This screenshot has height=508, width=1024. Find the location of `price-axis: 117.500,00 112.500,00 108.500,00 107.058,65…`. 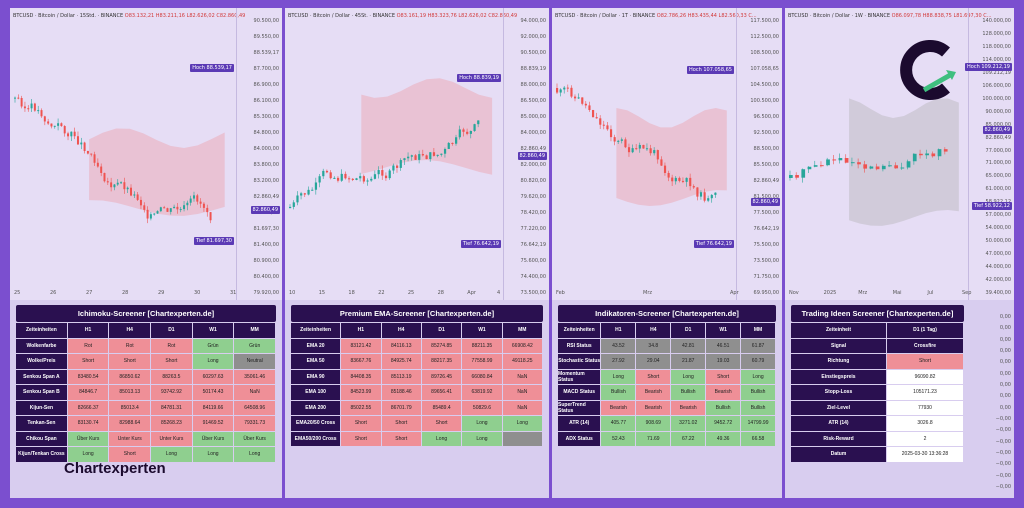

price-axis: 117.500,00 112.500,00 108.500,00 107.058,65… is located at coordinates (759, 154).